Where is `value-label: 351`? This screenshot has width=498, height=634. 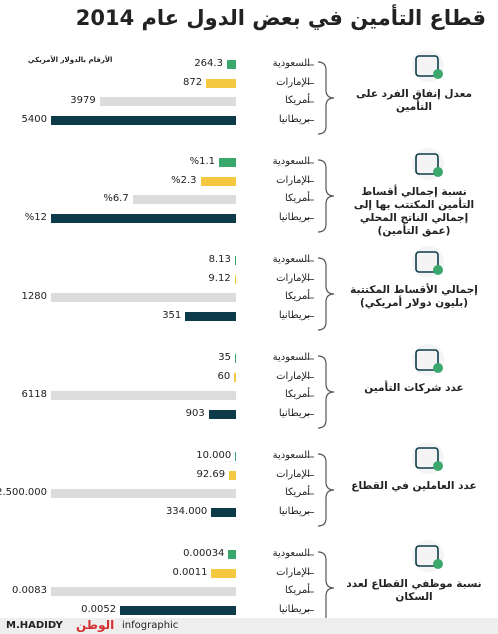 value-label: 351 is located at coordinates (172, 315).